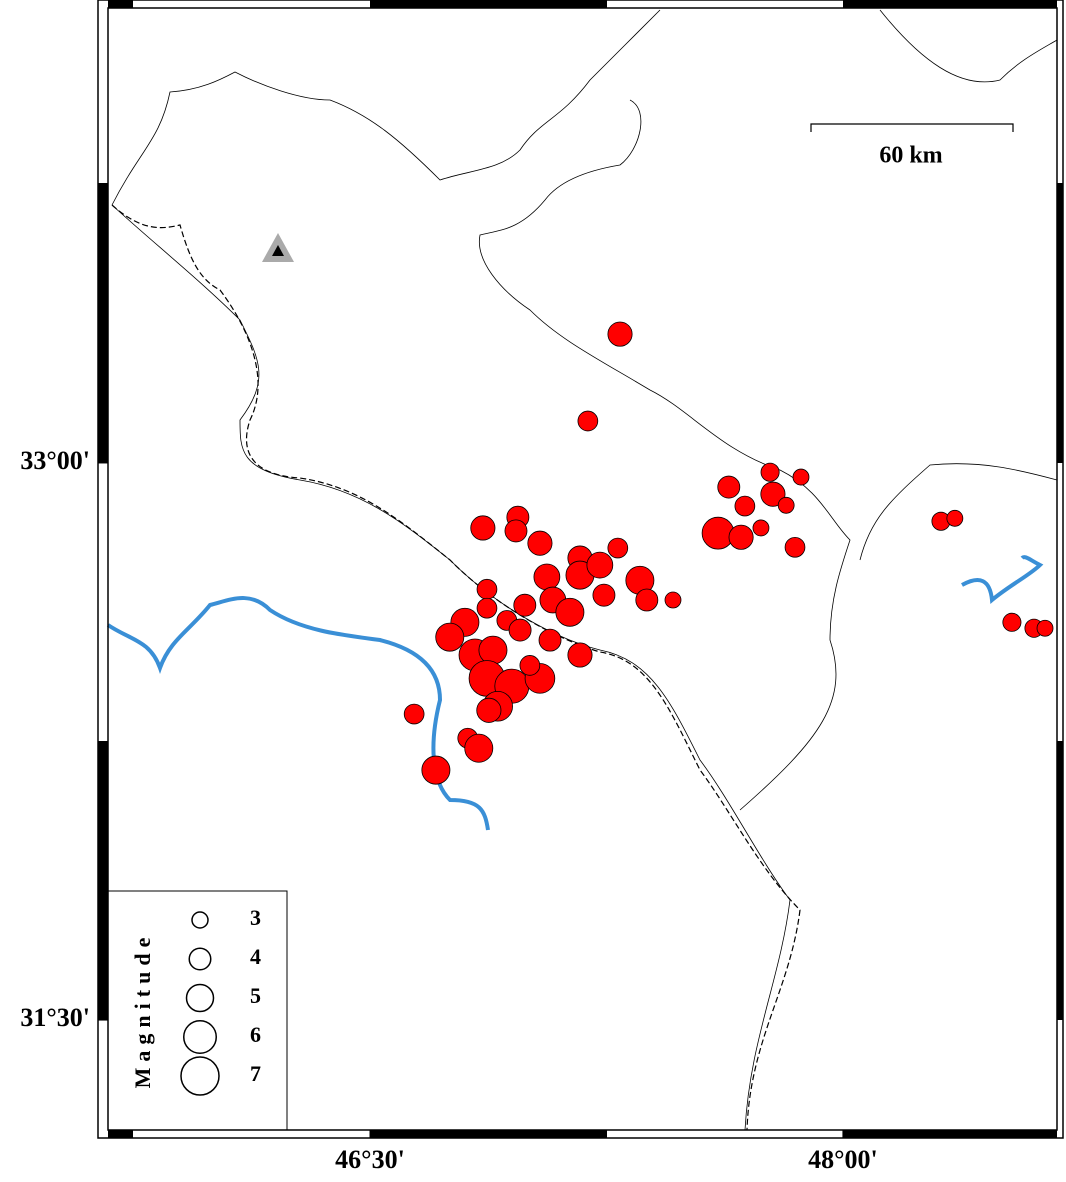 This screenshot has width=1066, height=1182. What do you see at coordinates (1002, 579) in the screenshot?
I see `lake` at bounding box center [1002, 579].